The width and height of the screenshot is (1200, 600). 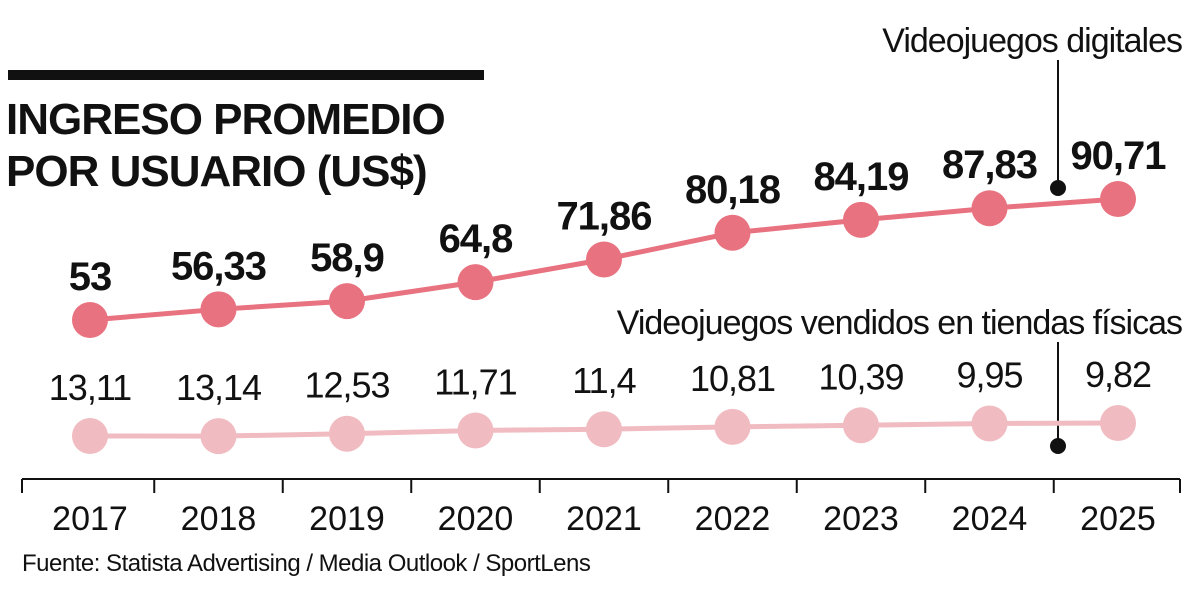 What do you see at coordinates (989, 208) in the screenshot?
I see `data-point-0-2024` at bounding box center [989, 208].